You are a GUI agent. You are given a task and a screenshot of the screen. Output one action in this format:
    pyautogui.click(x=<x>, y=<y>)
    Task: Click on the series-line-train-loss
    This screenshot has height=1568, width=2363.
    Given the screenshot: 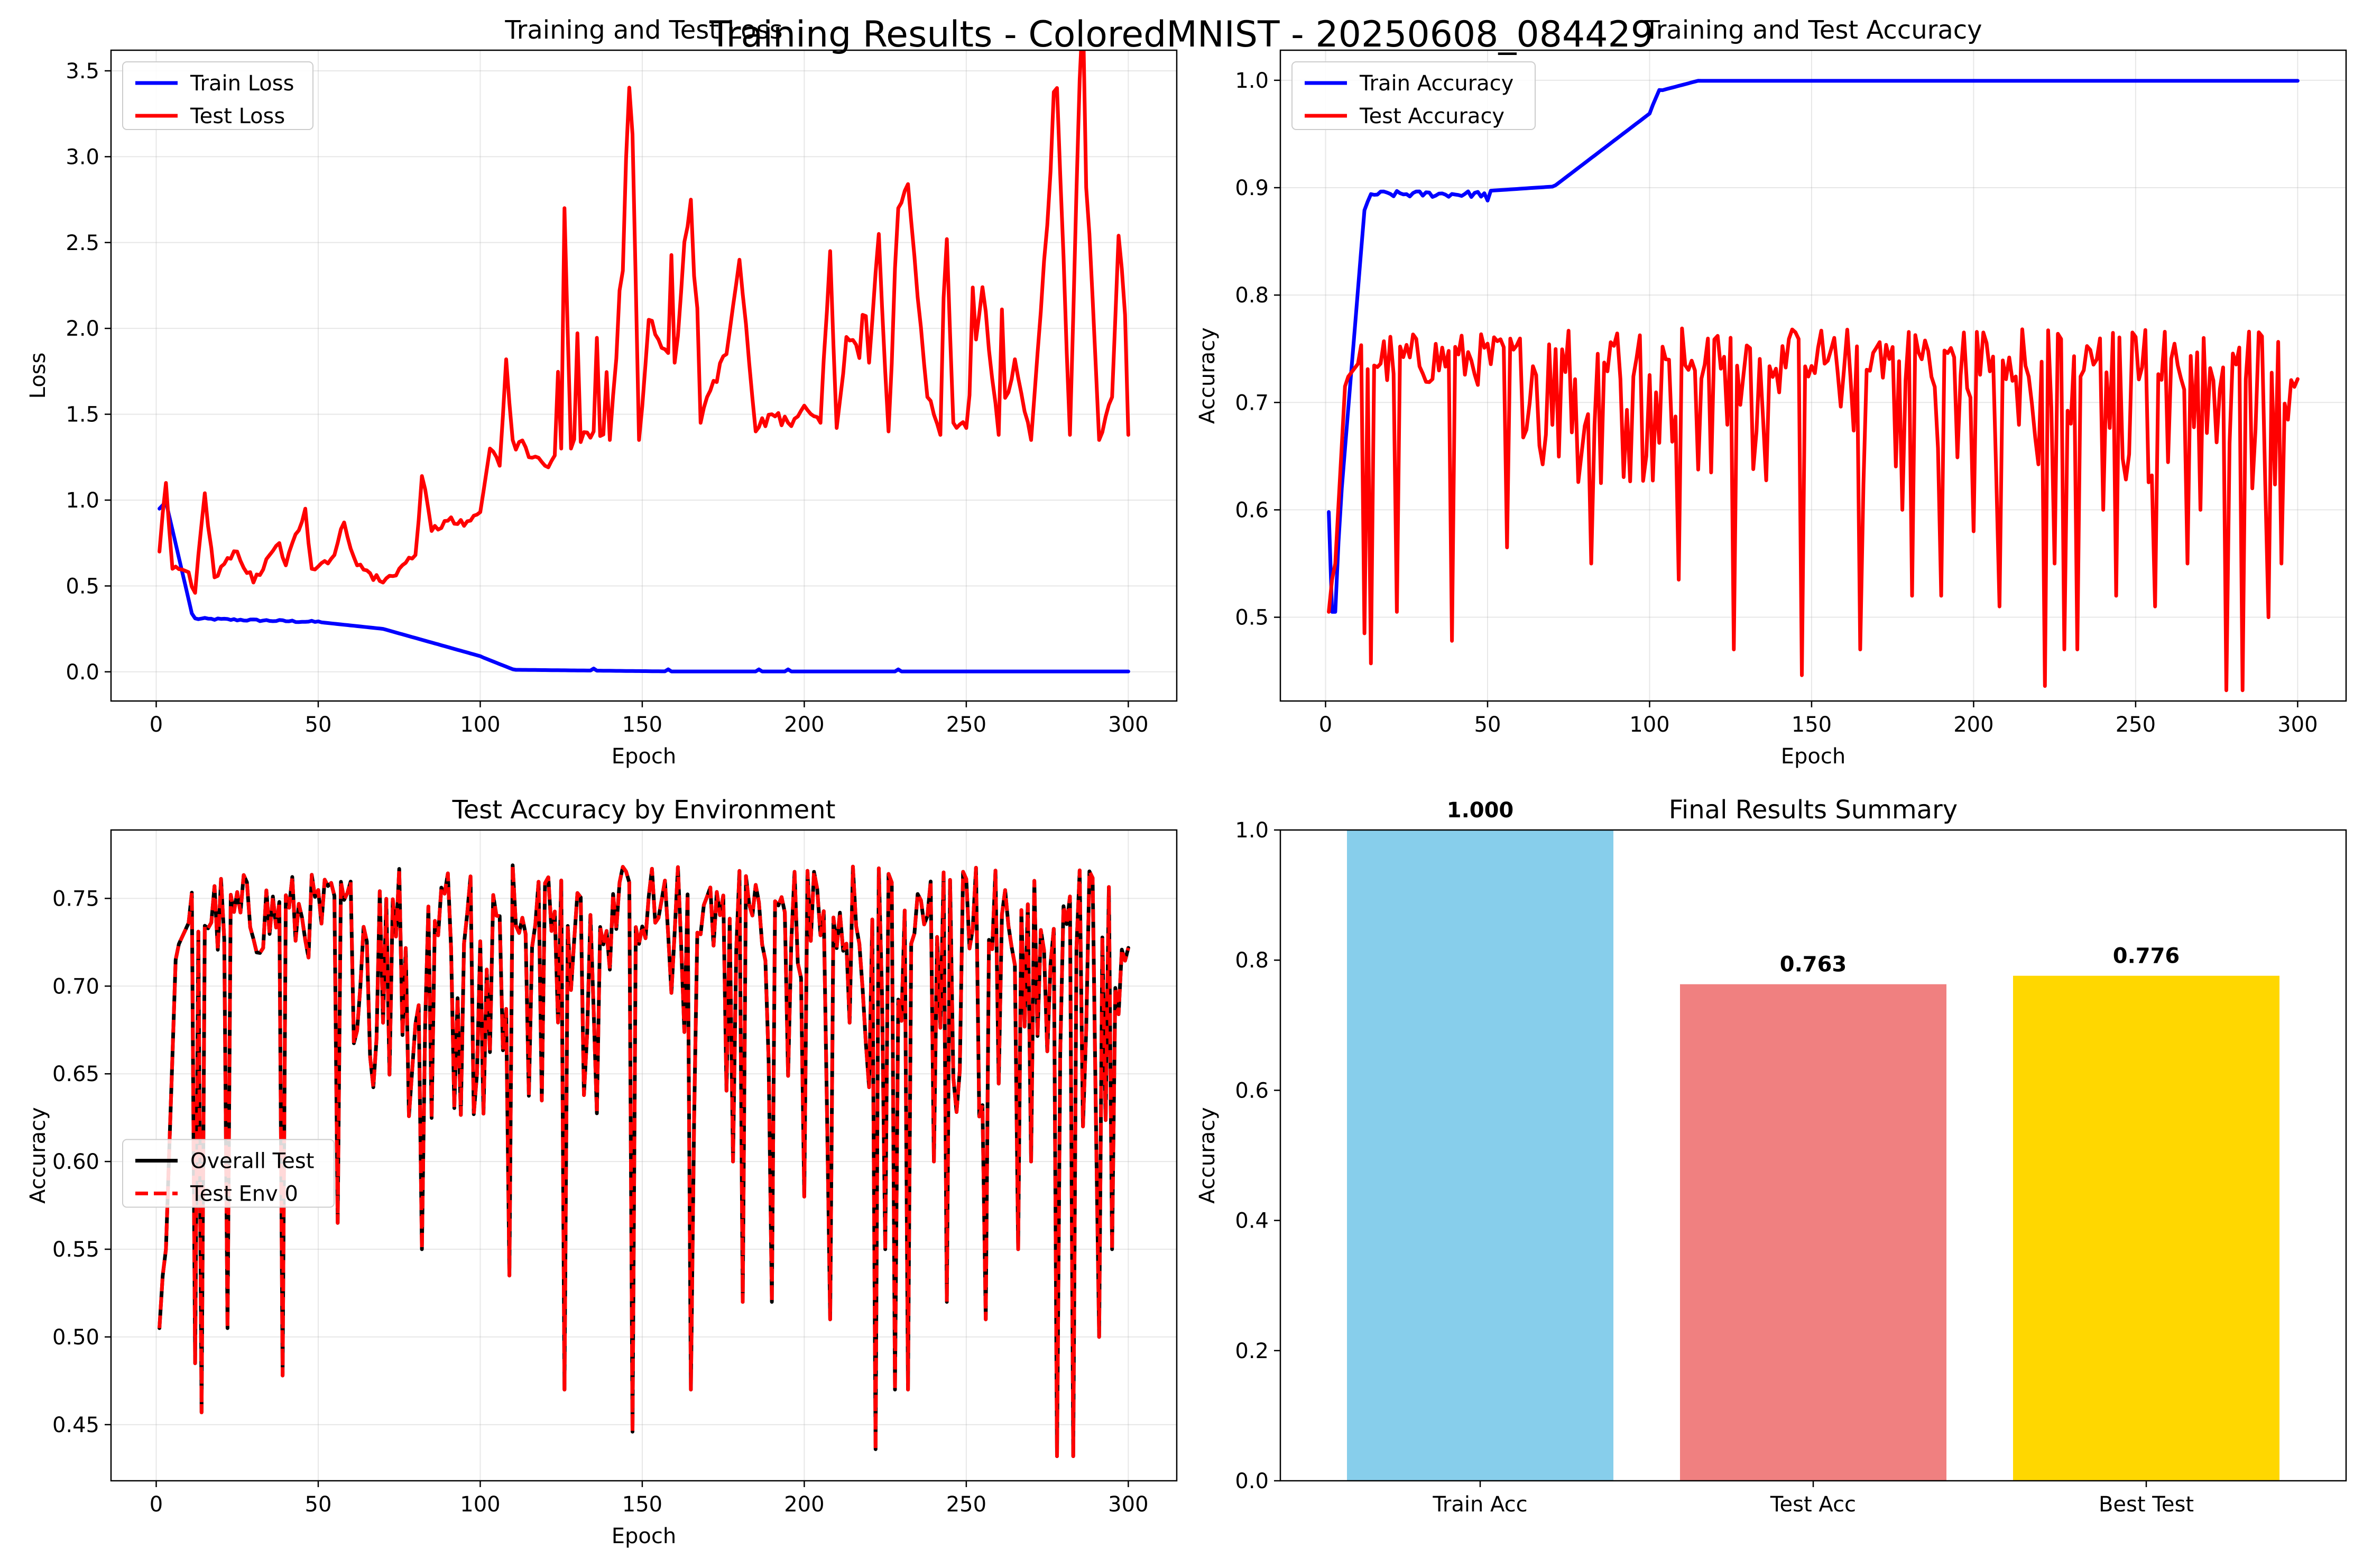 What is the action you would take?
    pyautogui.click(x=644, y=587)
    